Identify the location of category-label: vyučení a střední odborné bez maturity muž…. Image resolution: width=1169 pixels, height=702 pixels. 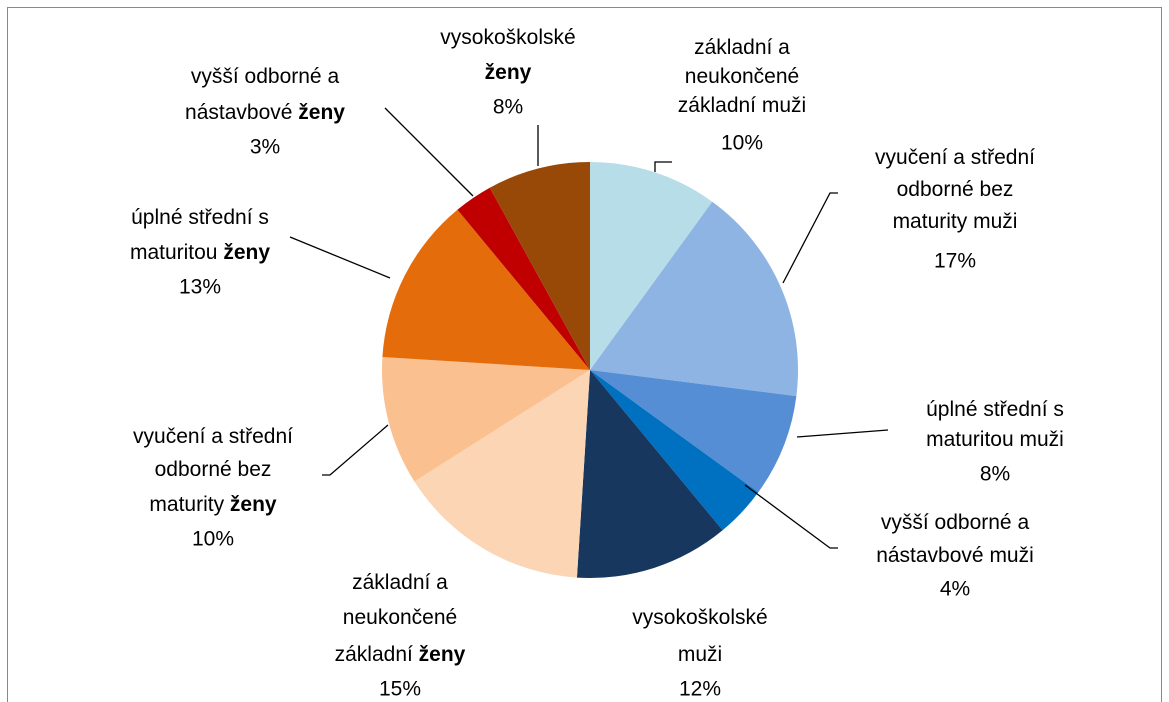
(955, 189).